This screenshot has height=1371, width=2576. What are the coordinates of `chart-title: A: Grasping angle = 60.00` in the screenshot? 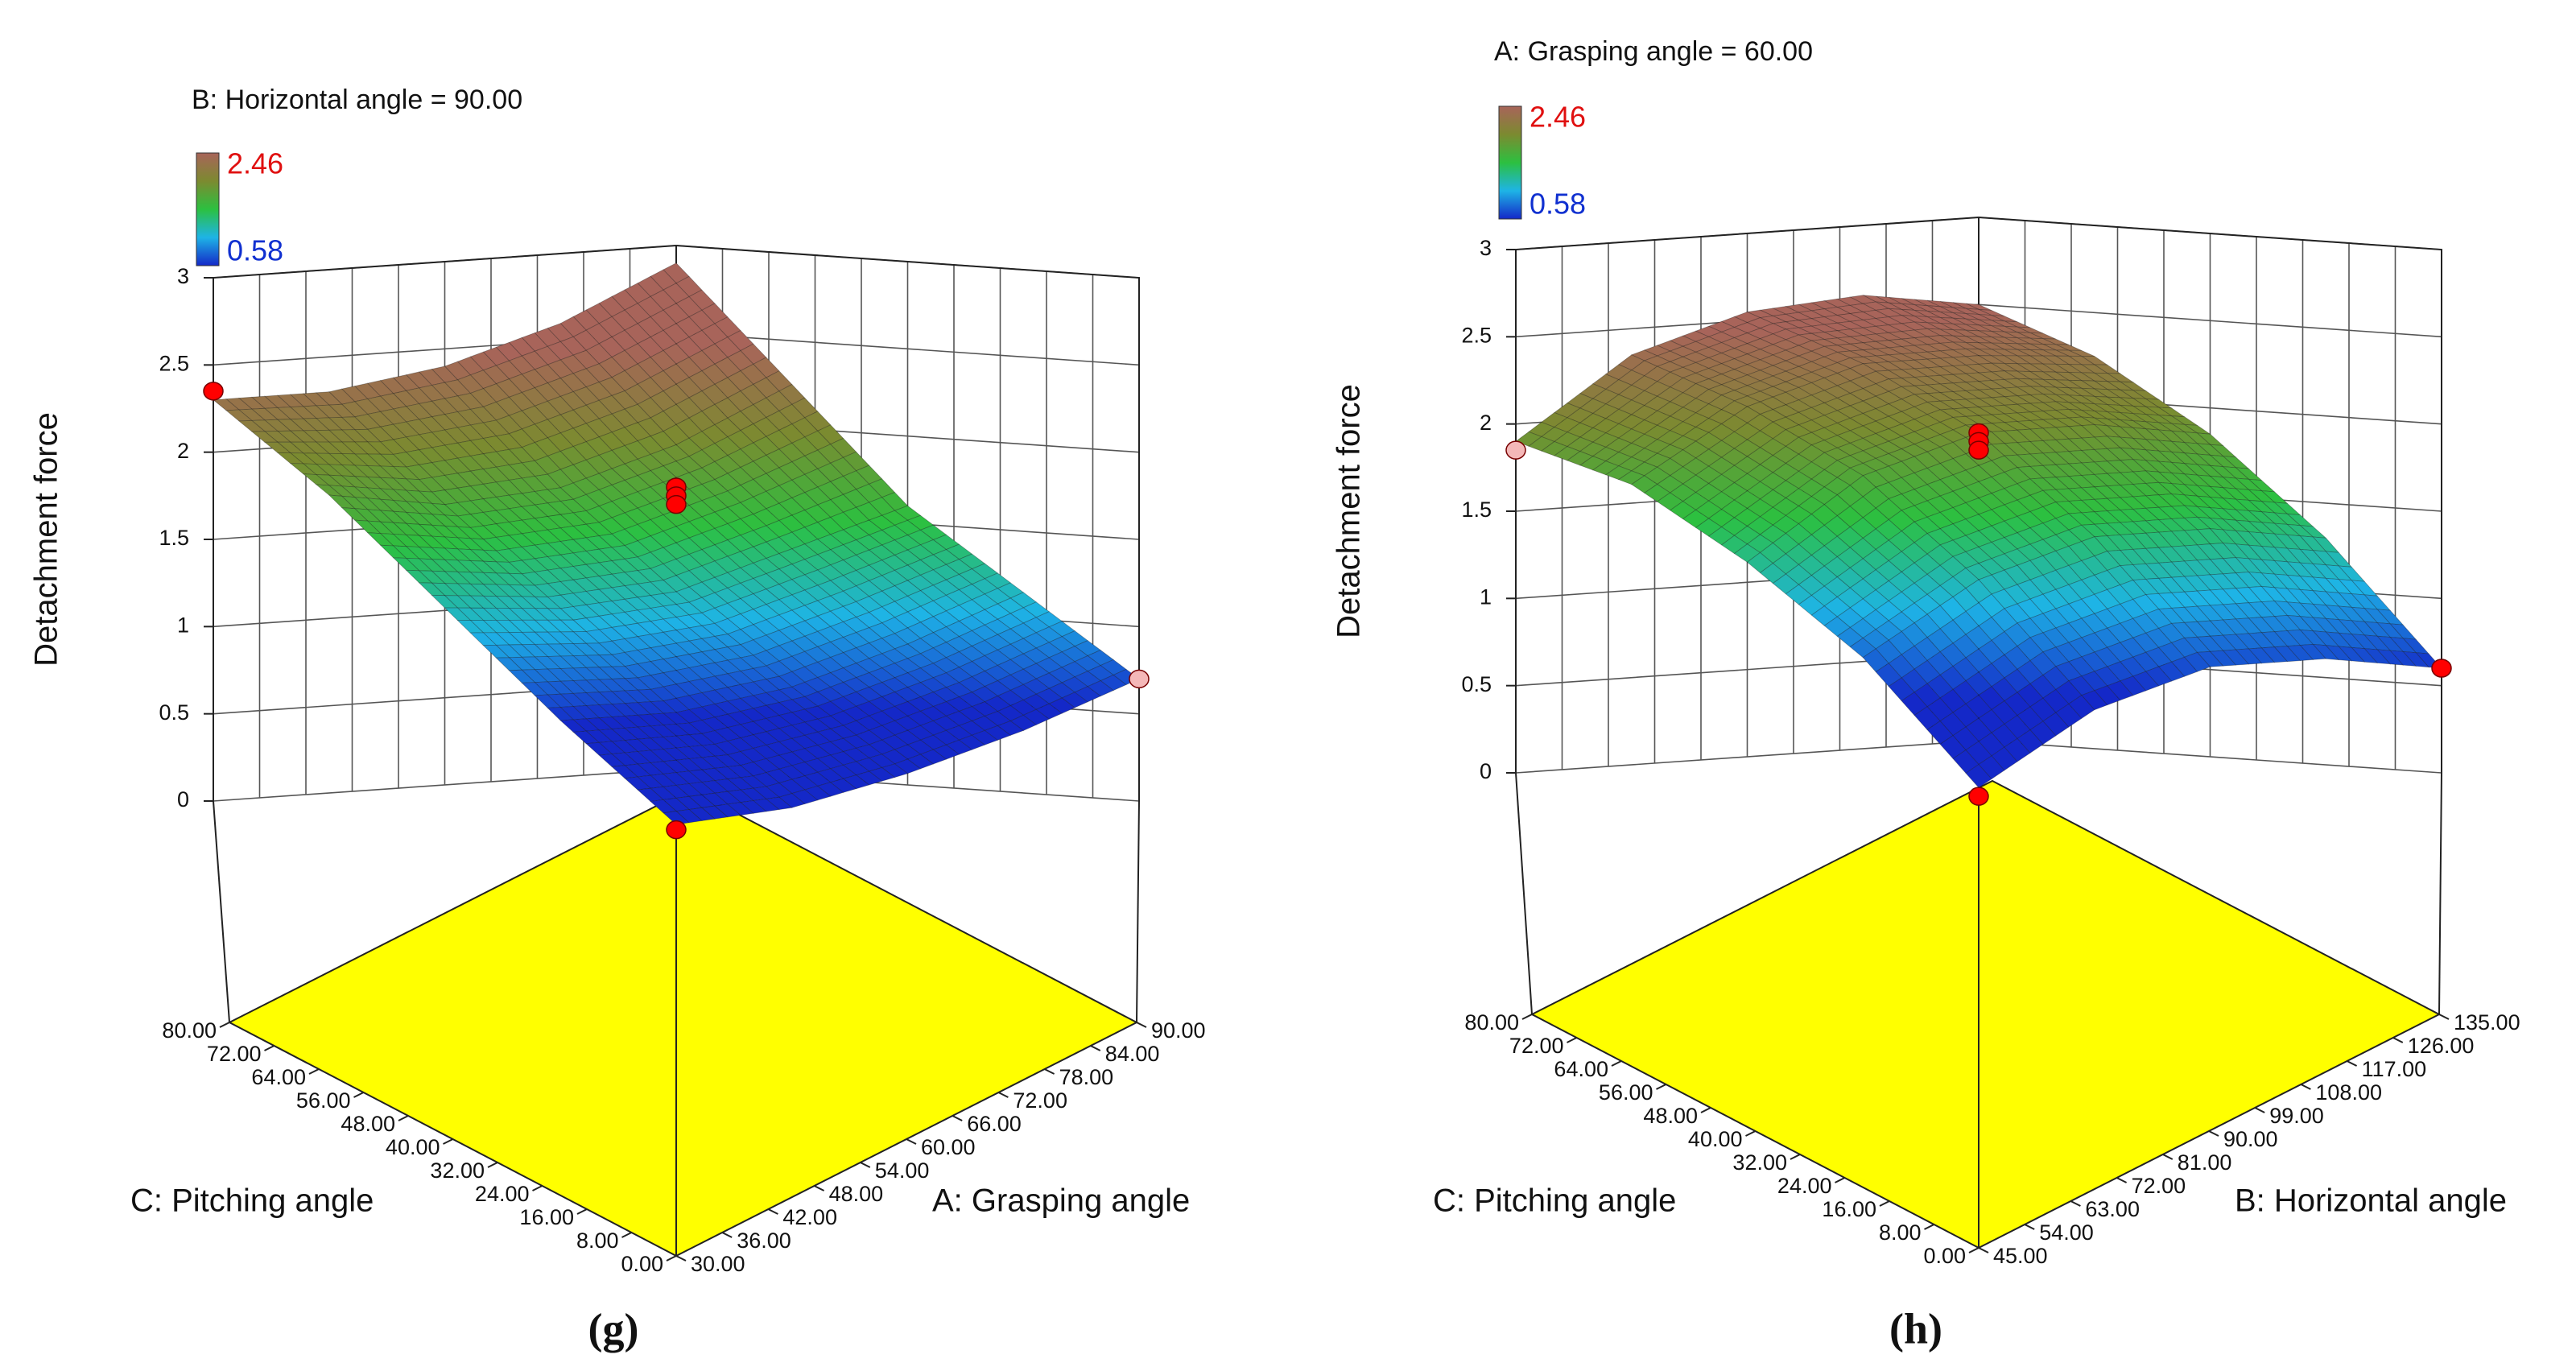 It's located at (1653, 51).